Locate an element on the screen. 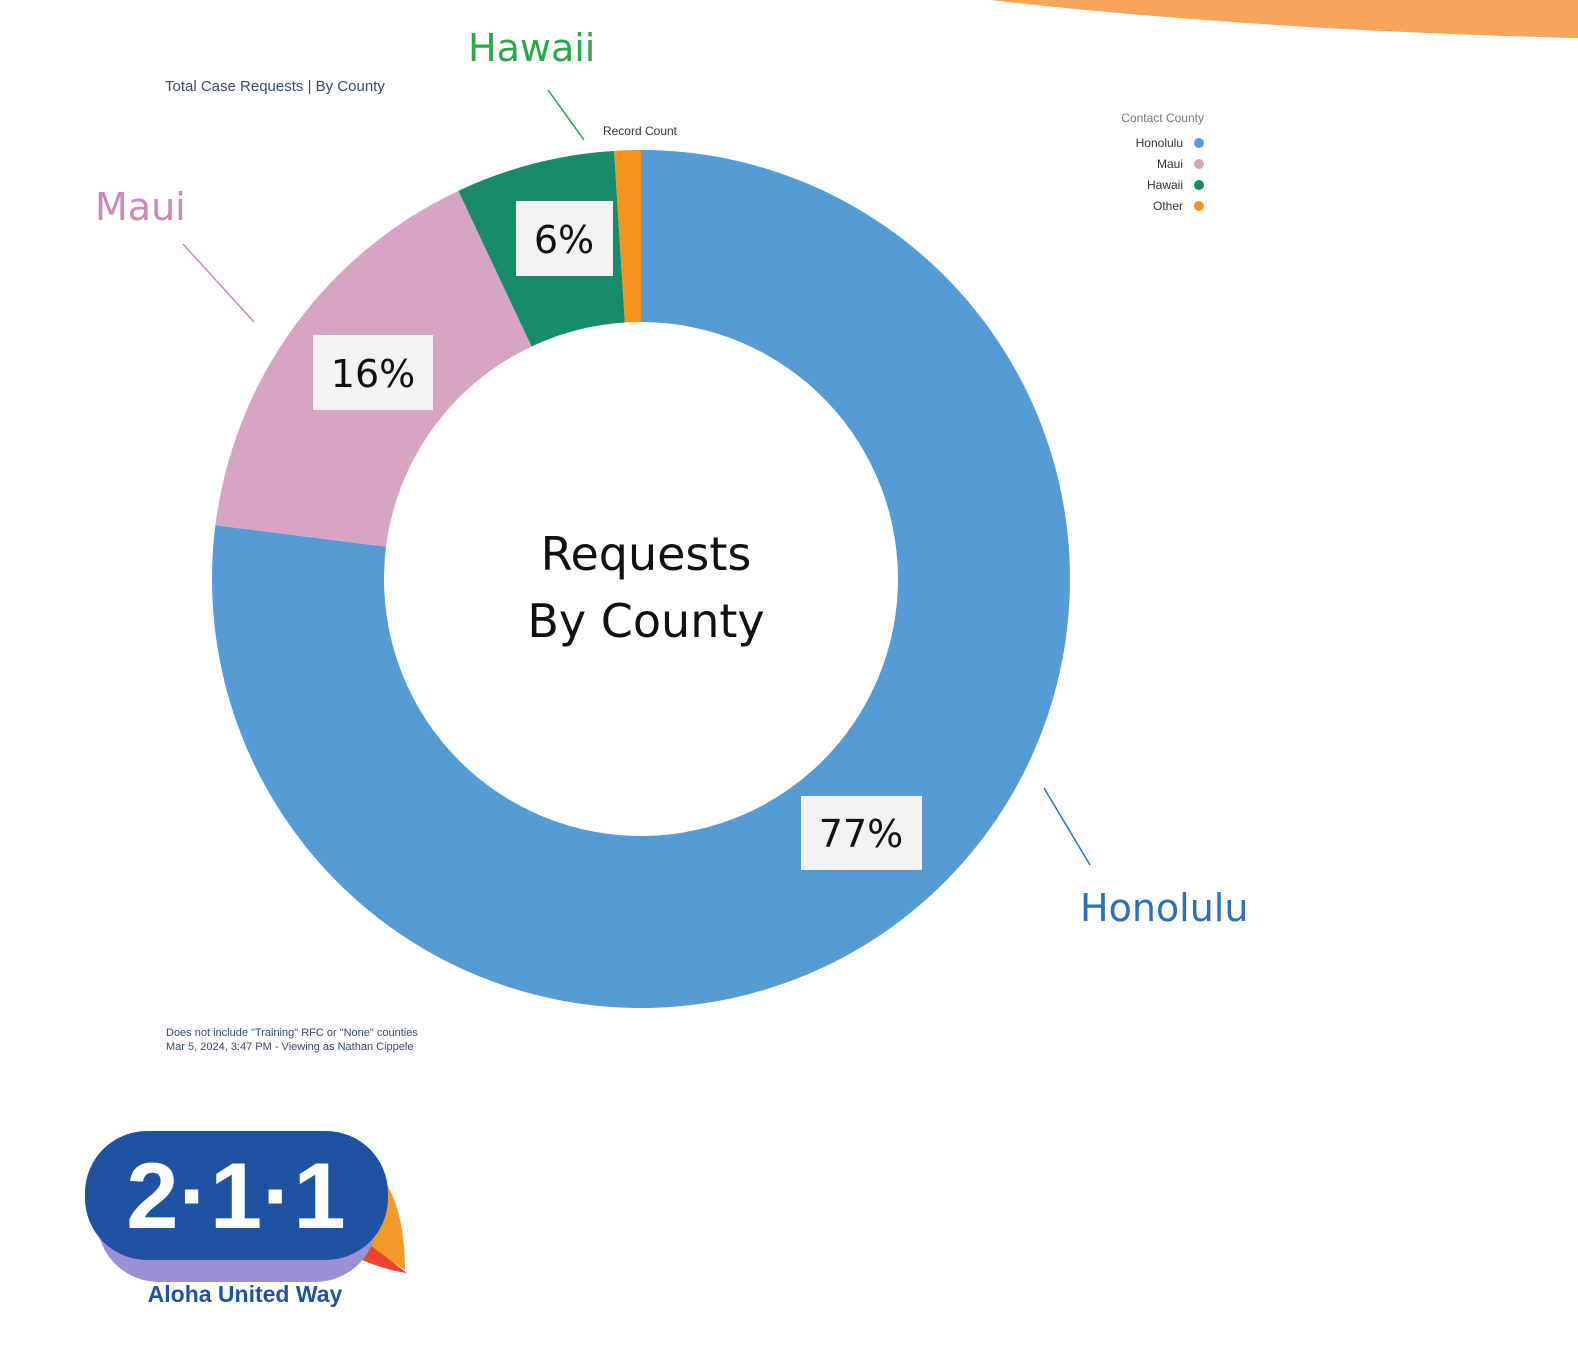 This screenshot has width=1578, height=1358. callout-hawaii: Hawaii is located at coordinates (531, 48).